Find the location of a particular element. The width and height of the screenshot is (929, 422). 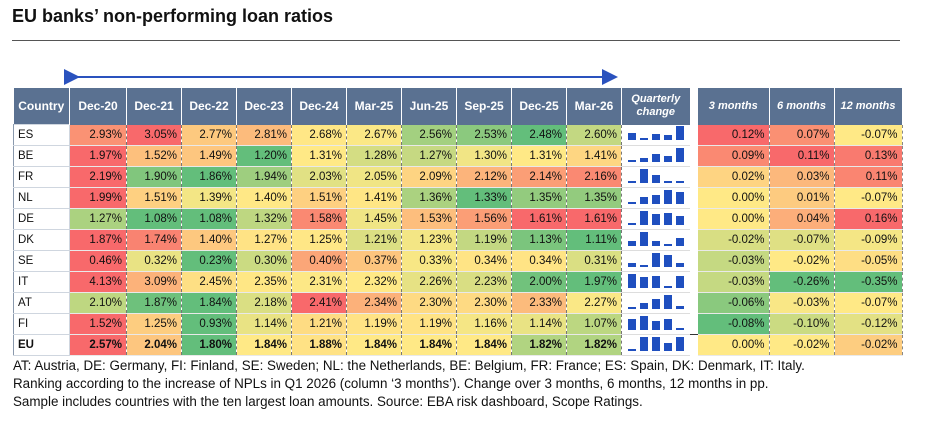

npl-value-cell: 1.40% is located at coordinates (264, 198).